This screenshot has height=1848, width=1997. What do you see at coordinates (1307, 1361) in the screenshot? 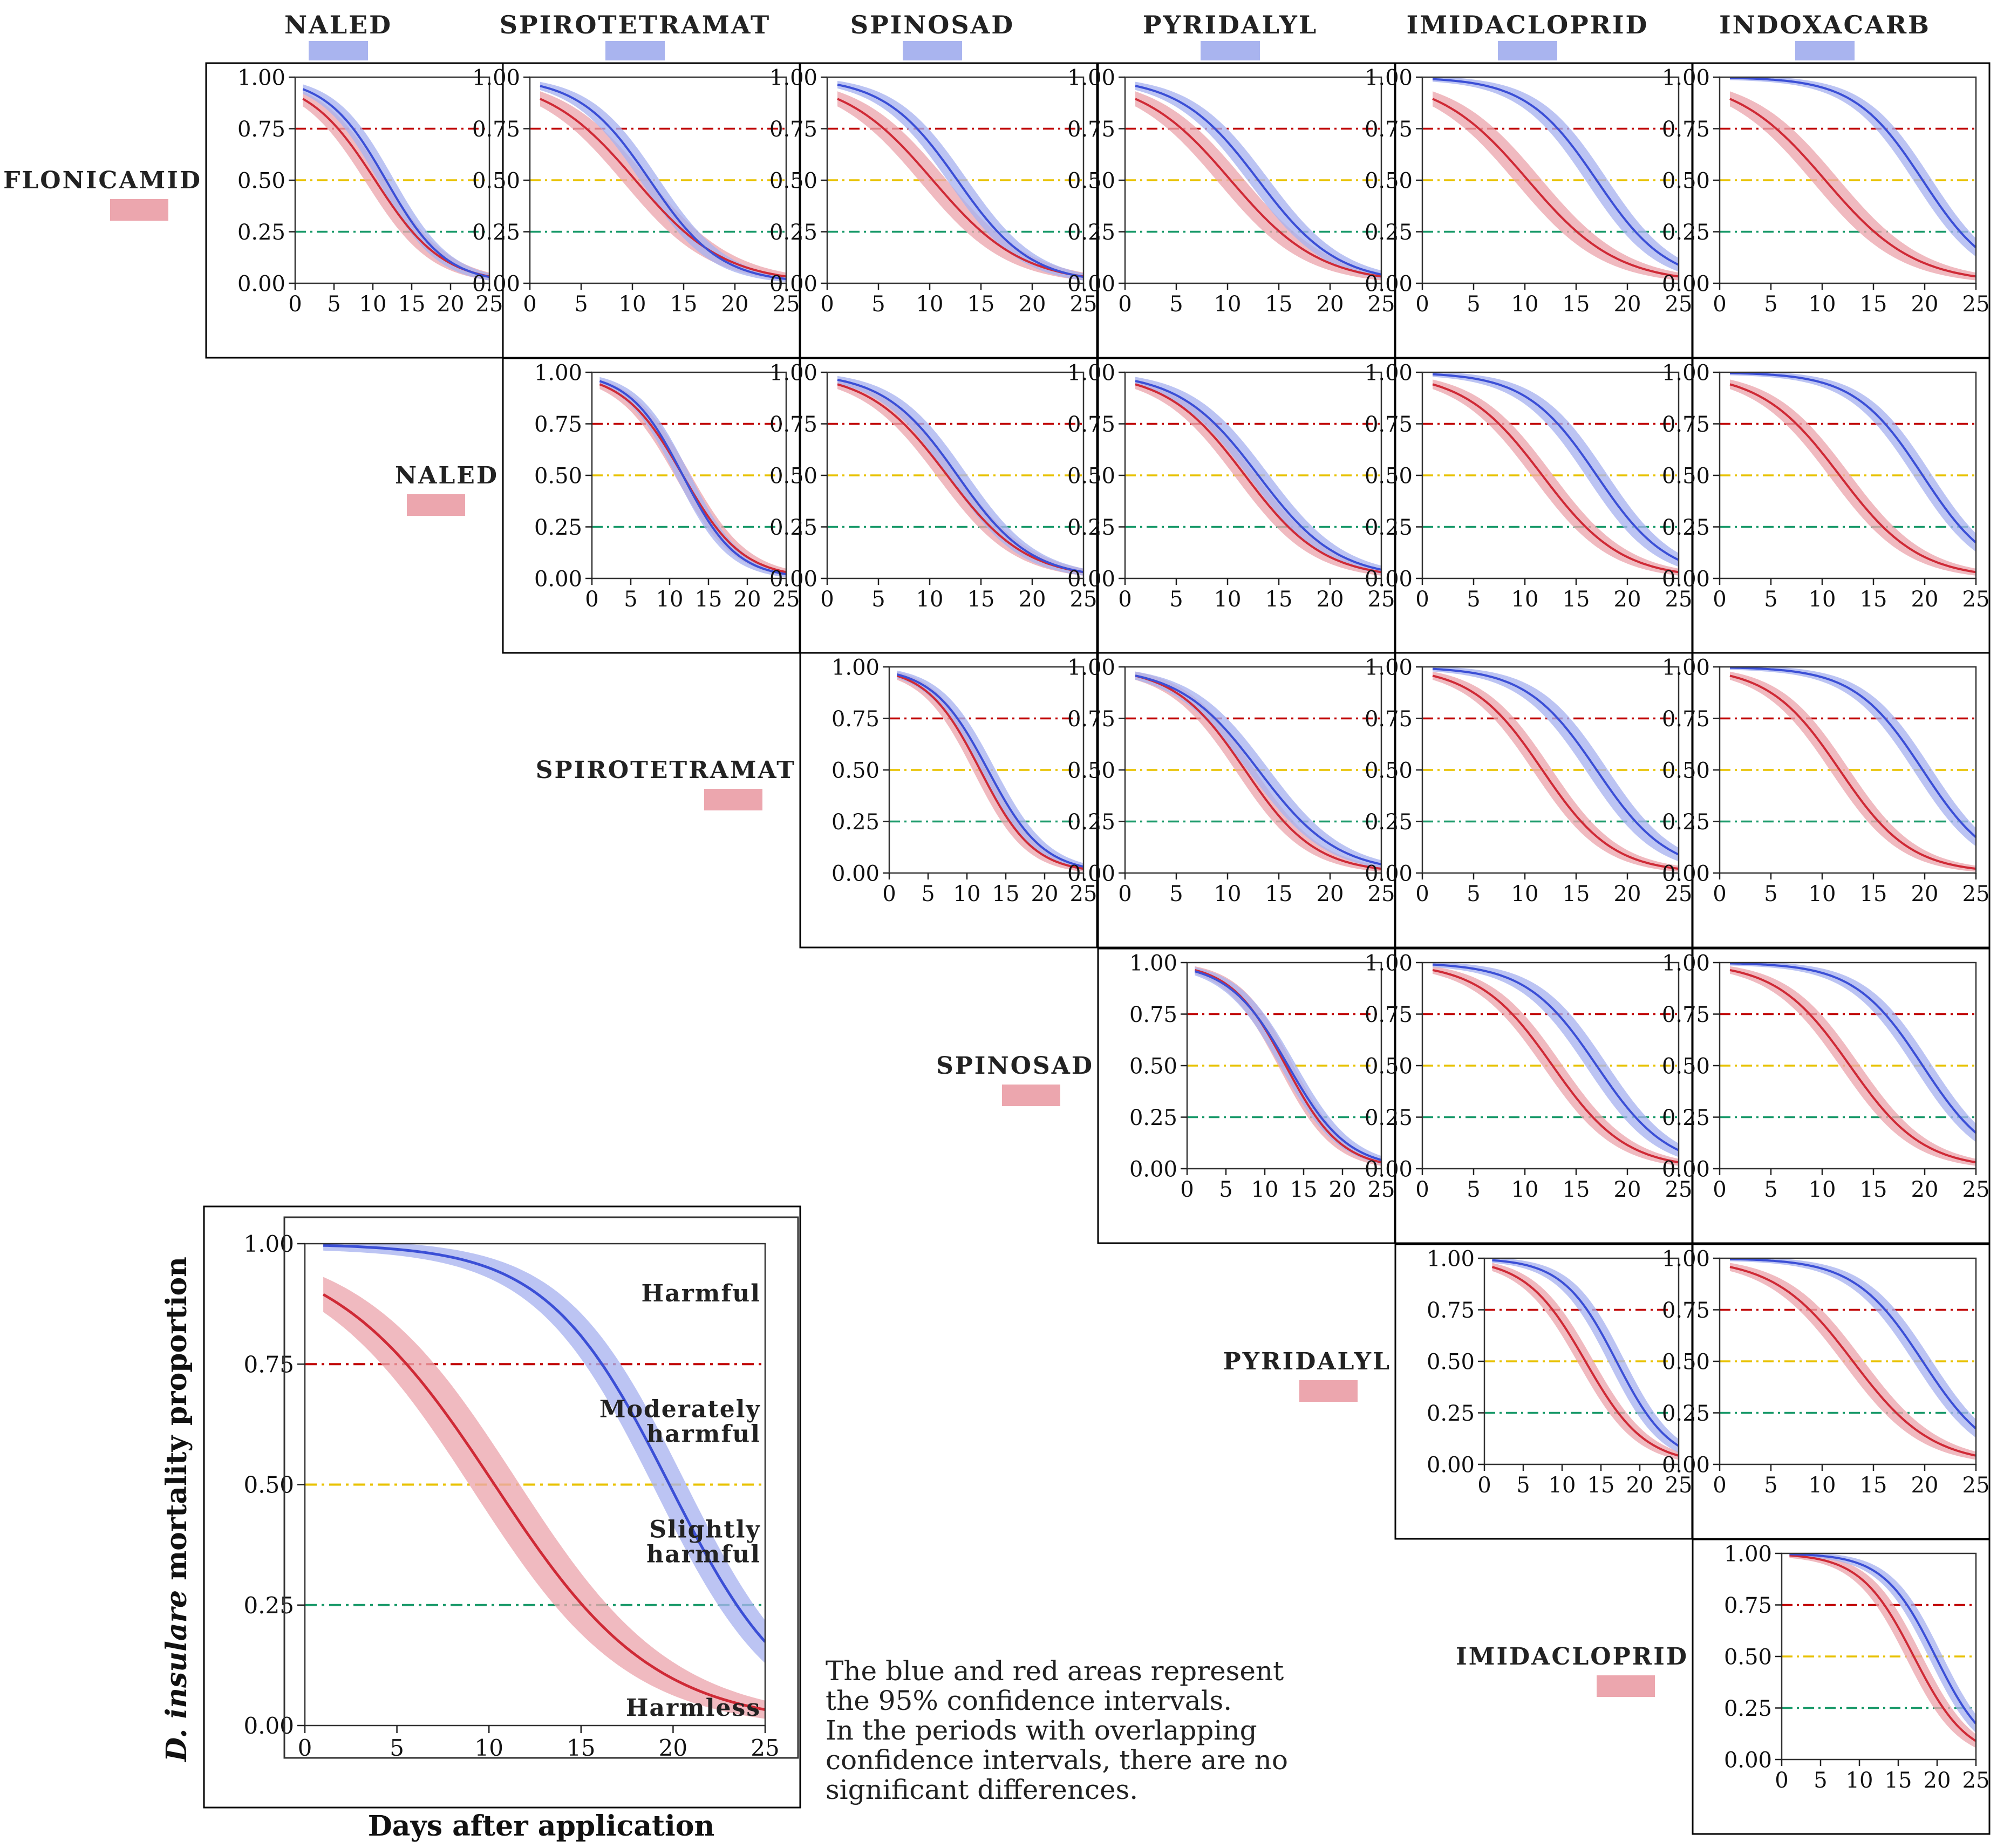
I see `row-header-pyridalyl: PYRIDALYL` at bounding box center [1307, 1361].